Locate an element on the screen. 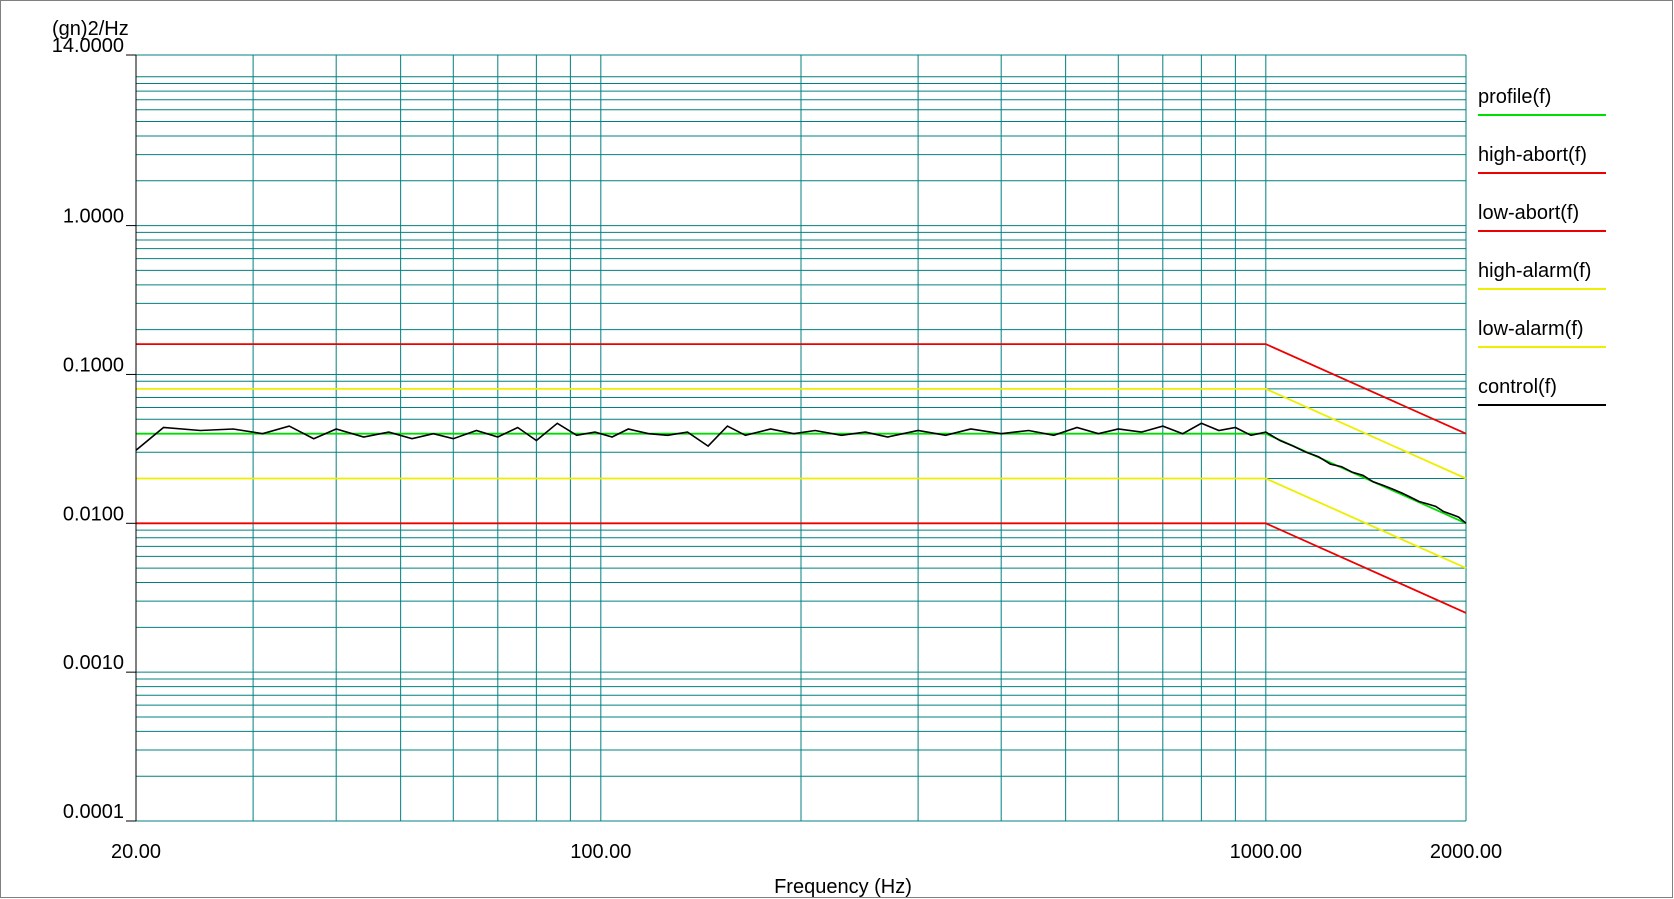 The image size is (1674, 899). series-profilef-line is located at coordinates (801, 478).